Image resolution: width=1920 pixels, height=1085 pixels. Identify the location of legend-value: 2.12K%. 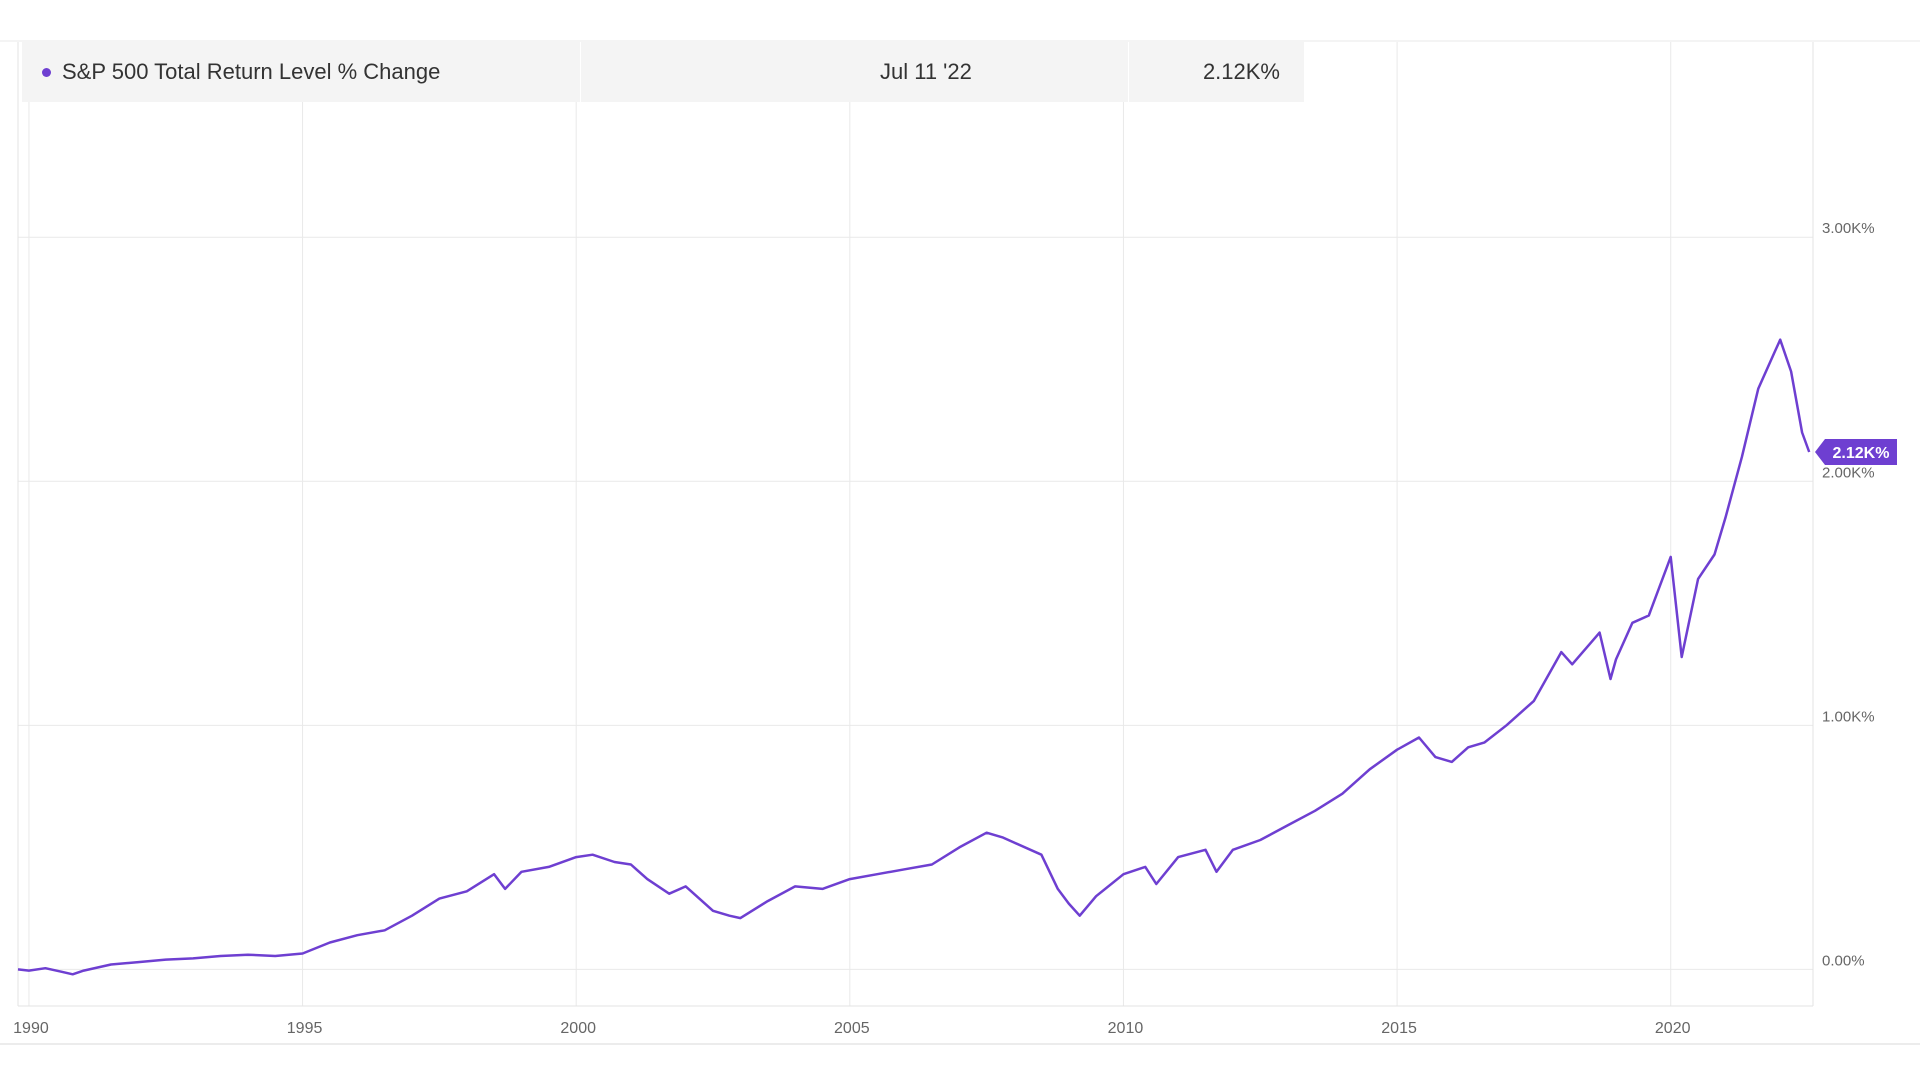
(1241, 71).